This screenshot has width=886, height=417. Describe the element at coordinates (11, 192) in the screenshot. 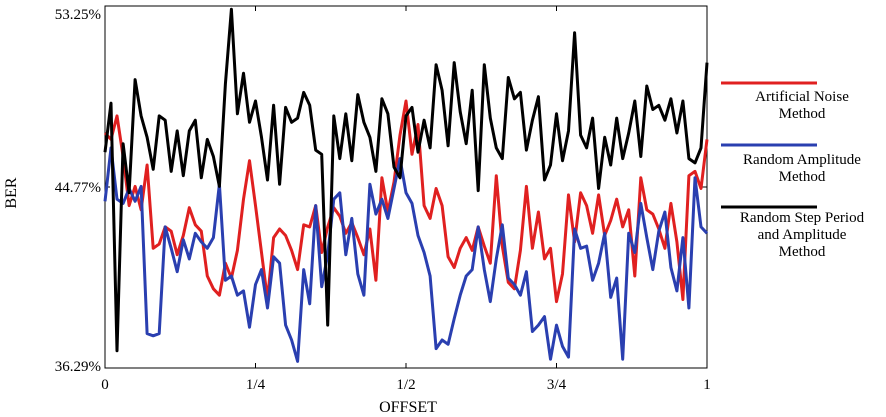

I see `y-axis-label: BER` at that location.